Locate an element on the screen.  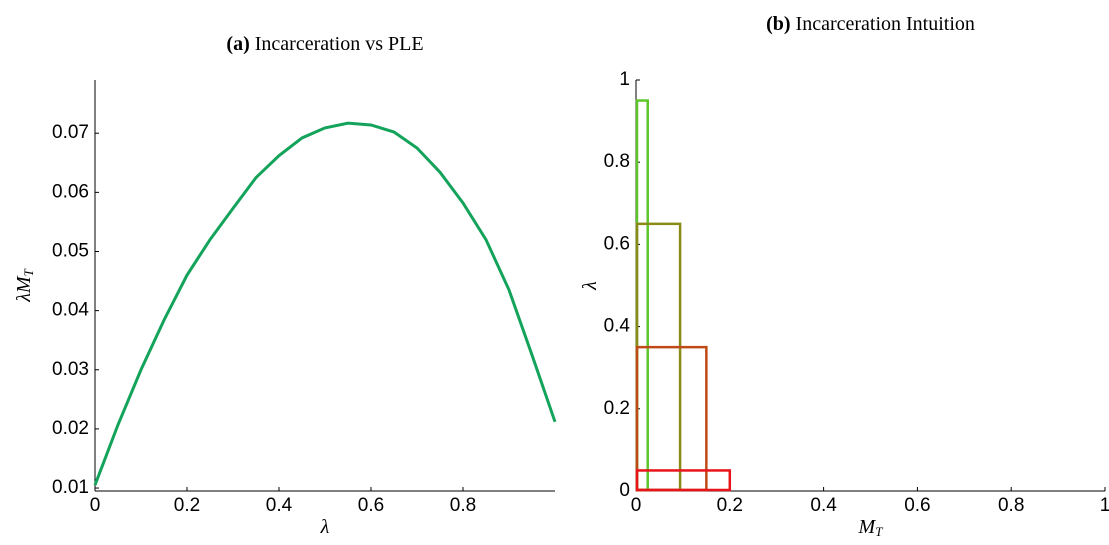
y-tick-label: 0.01 is located at coordinates (70, 487).